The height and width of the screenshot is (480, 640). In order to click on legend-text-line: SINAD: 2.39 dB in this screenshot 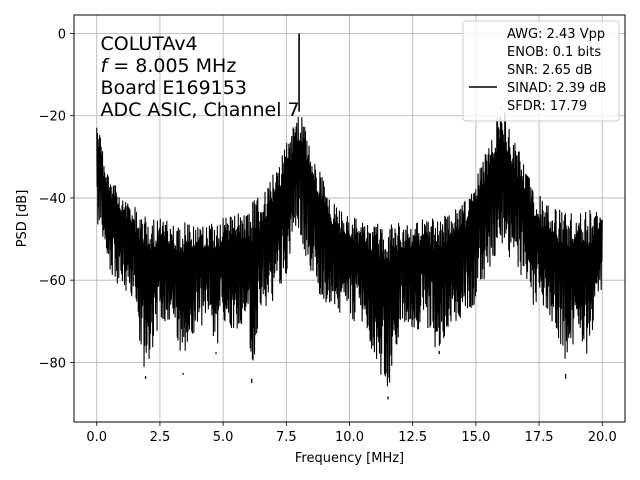, I will do `click(556, 88)`.